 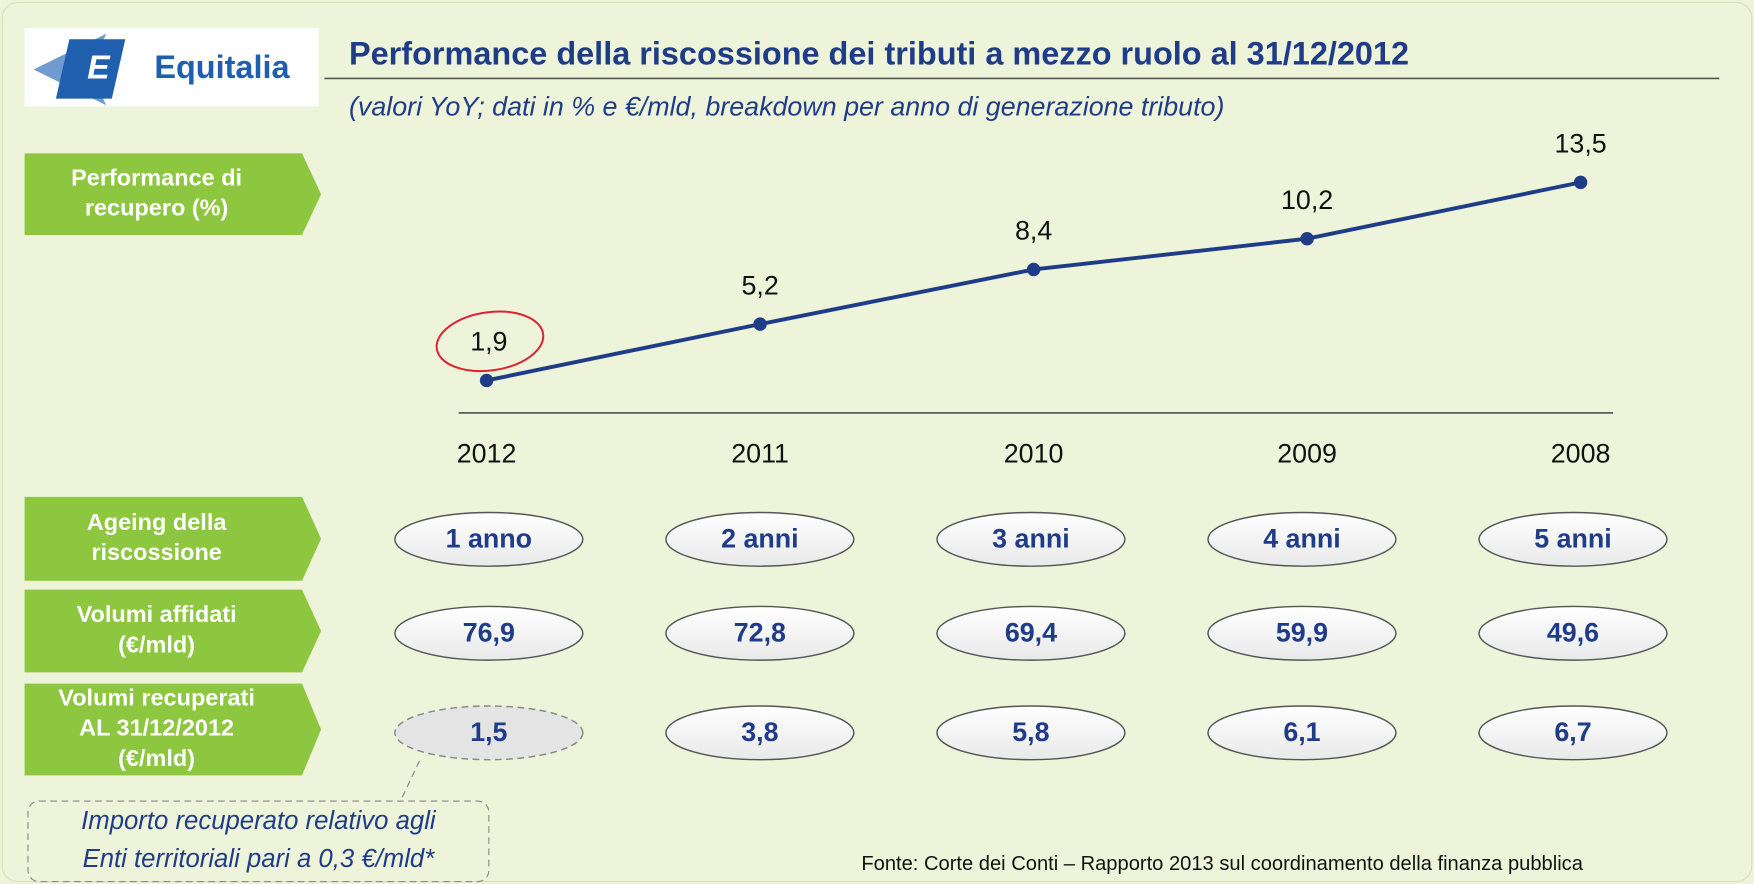 I want to click on cell-text: 5,8, so click(x=1030, y=732).